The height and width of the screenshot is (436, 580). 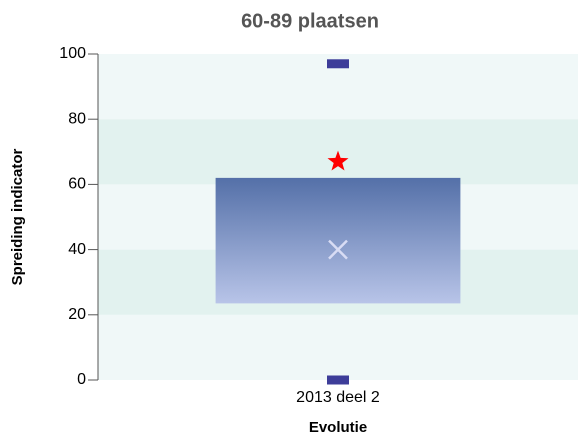 I want to click on grid-band, so click(x=338, y=347).